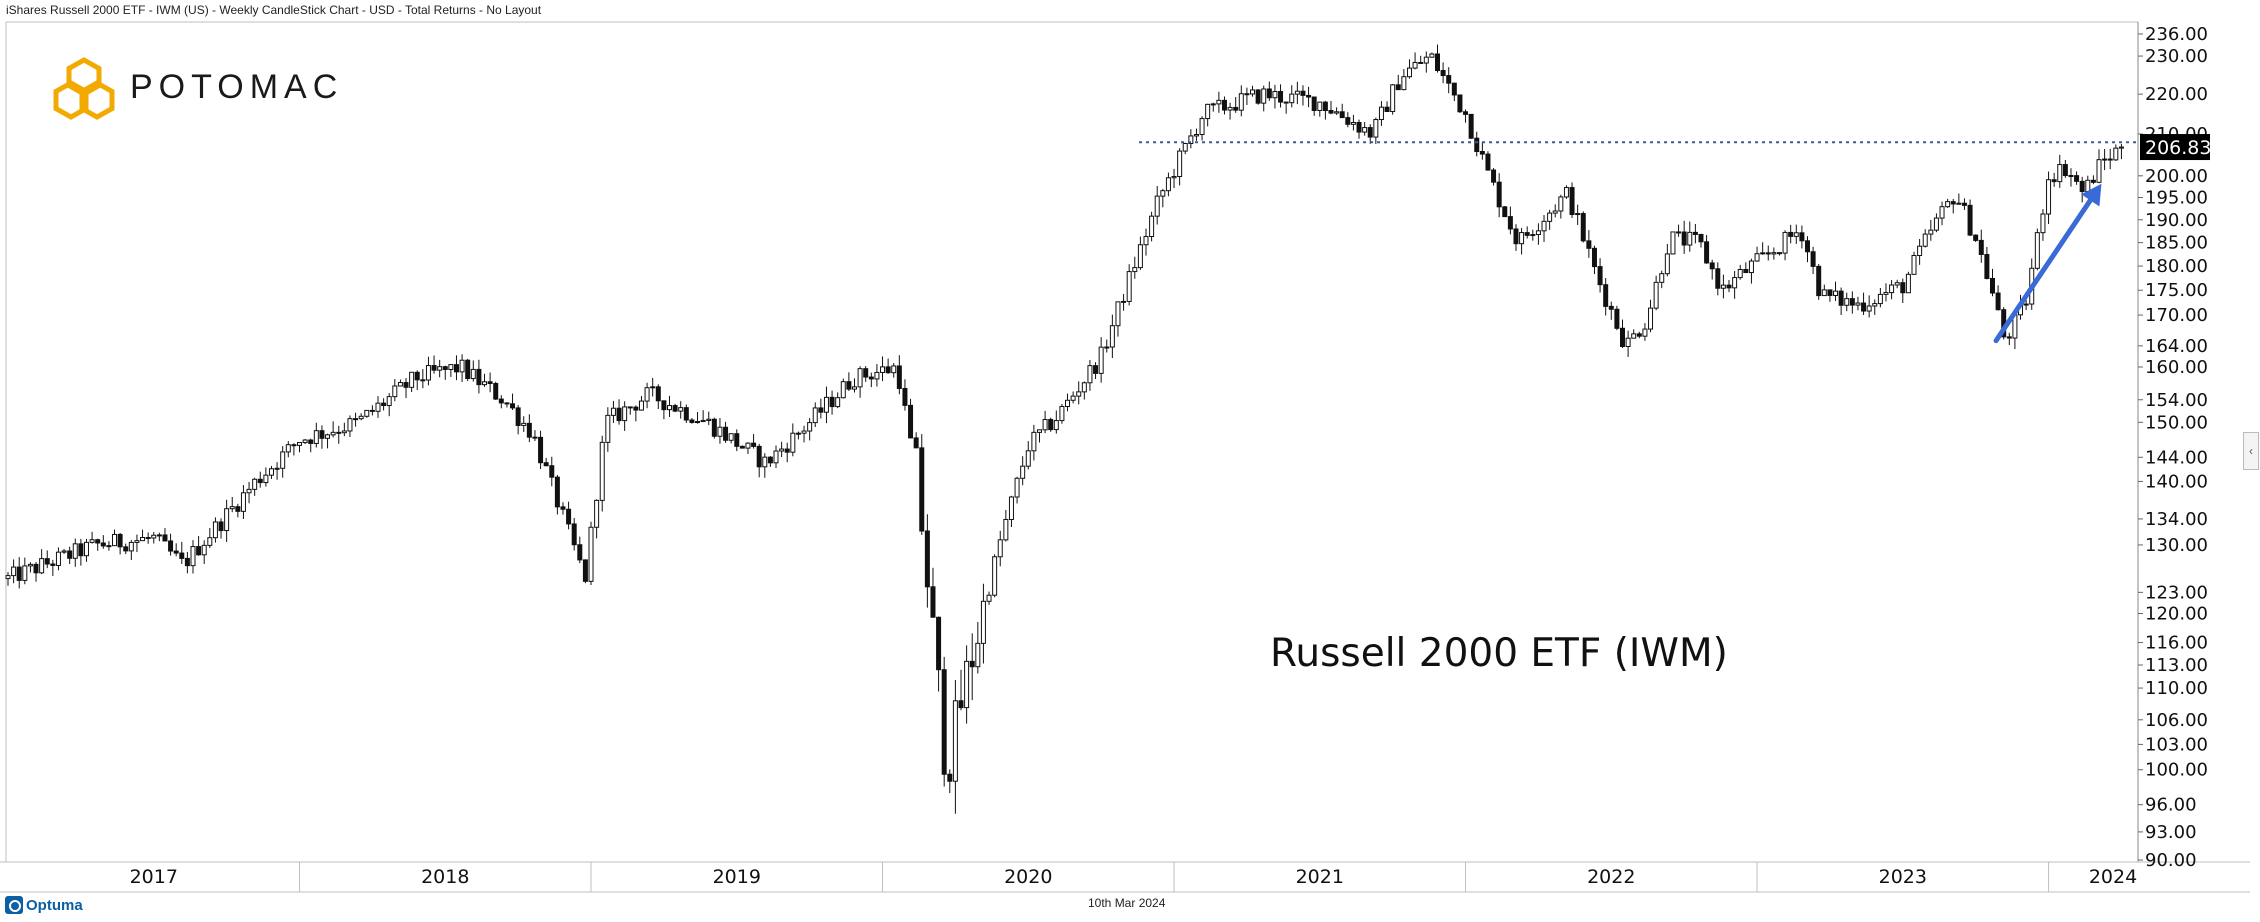  Describe the element at coordinates (2176, 243) in the screenshot. I see `y-tick-label: 185.00` at that location.